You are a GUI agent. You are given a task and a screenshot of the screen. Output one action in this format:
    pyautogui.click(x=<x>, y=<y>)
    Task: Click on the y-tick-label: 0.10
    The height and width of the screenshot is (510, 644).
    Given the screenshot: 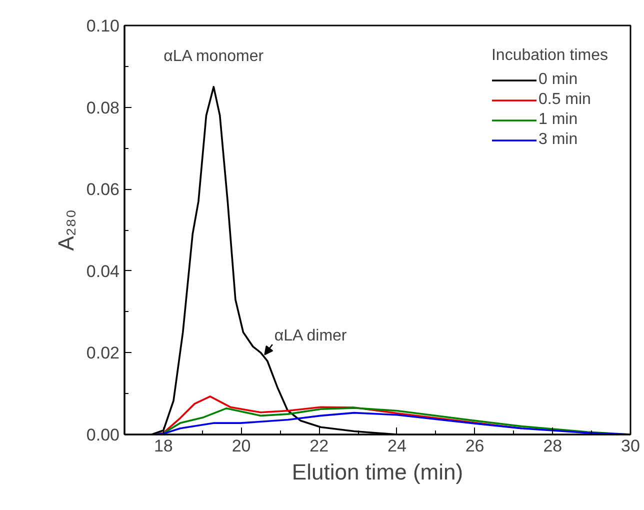 What is the action you would take?
    pyautogui.click(x=103, y=26)
    